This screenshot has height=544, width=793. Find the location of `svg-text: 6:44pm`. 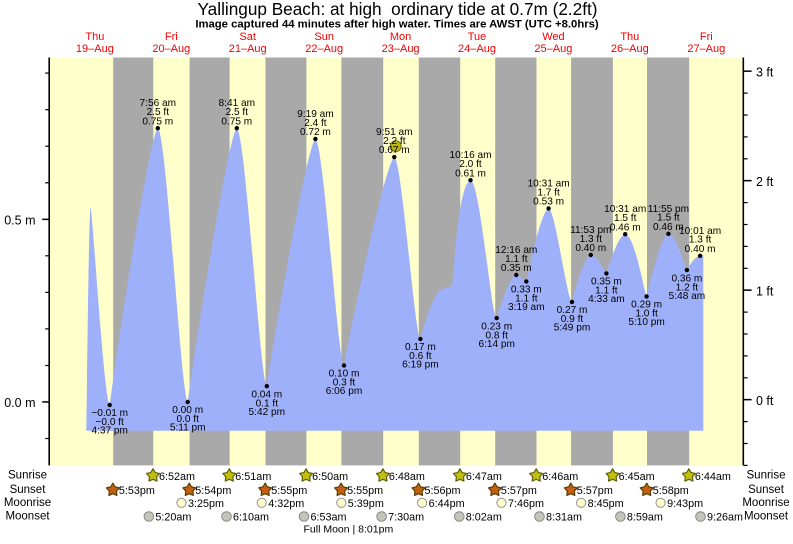

svg-text: 6:44pm is located at coordinates (447, 504).